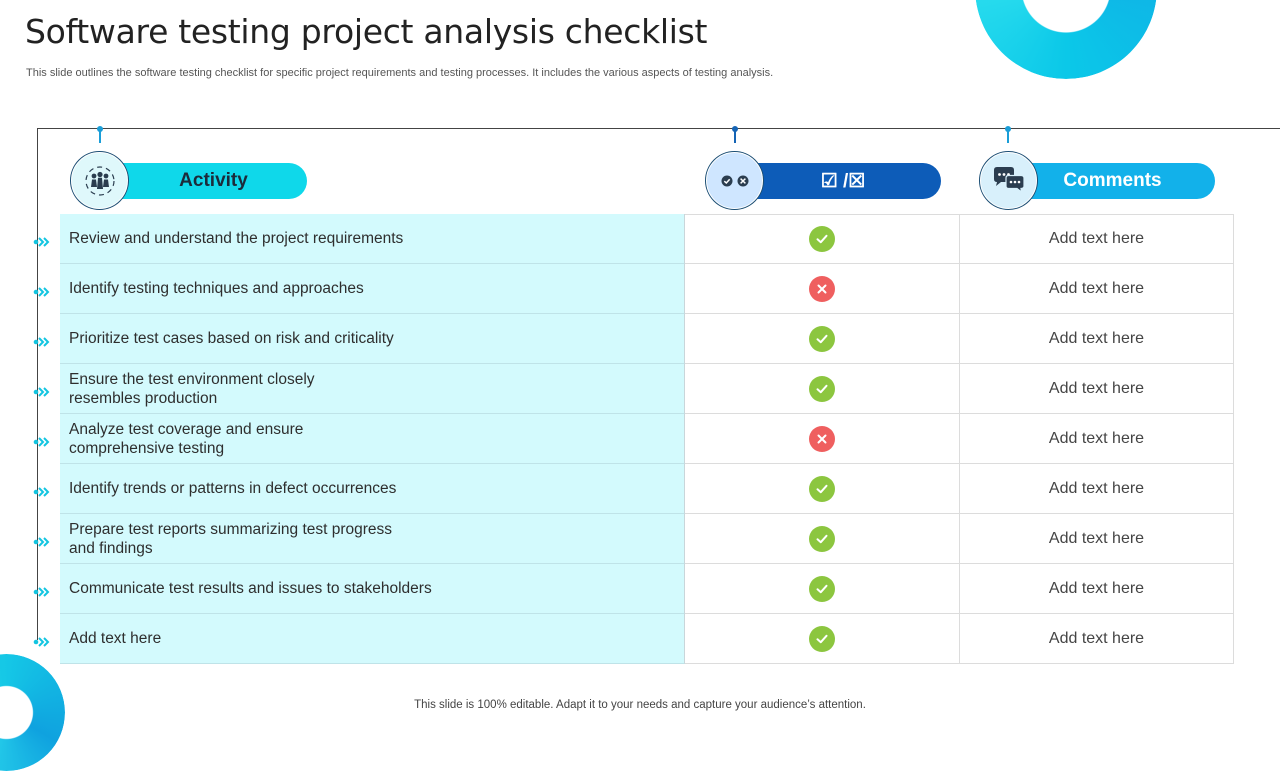 This screenshot has width=1280, height=771. What do you see at coordinates (372, 639) in the screenshot?
I see `activity-cell: Add text here` at bounding box center [372, 639].